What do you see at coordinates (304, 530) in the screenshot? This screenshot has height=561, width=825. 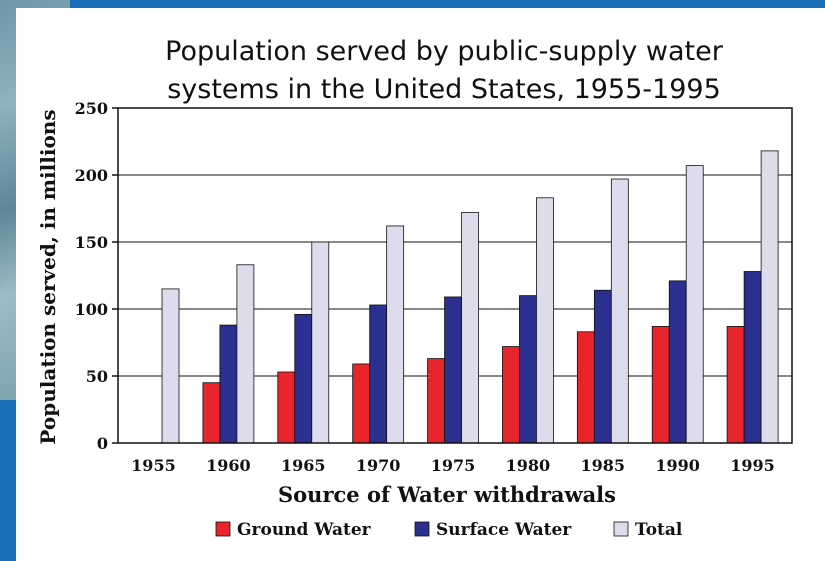 I see `legend-label-ground-water: Ground Water` at bounding box center [304, 530].